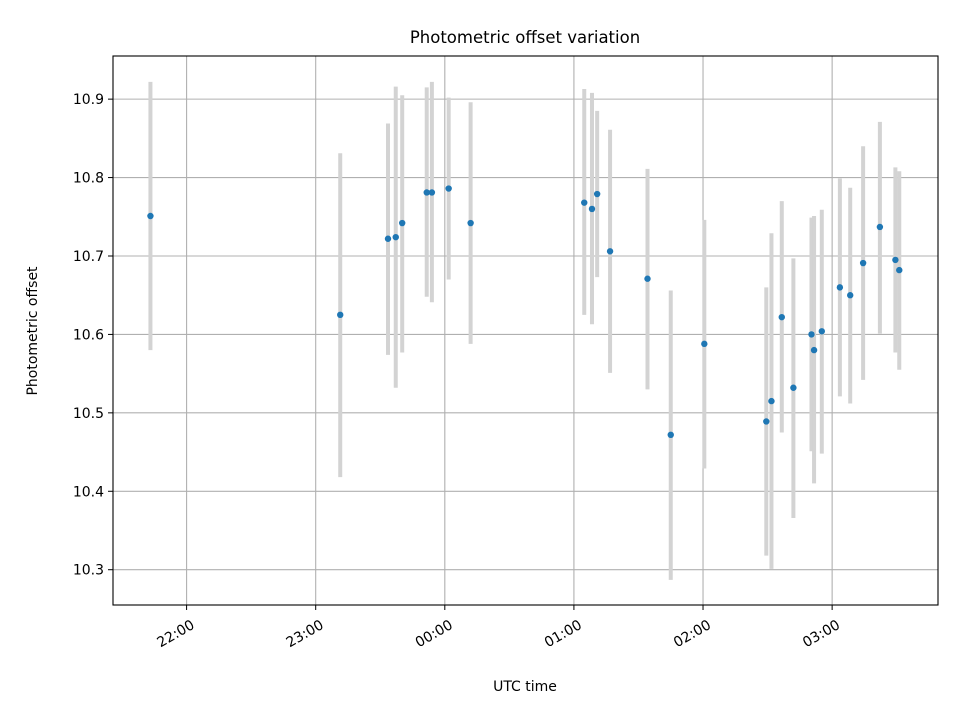  I want to click on y-tick-label: 10.6, so click(88, 335).